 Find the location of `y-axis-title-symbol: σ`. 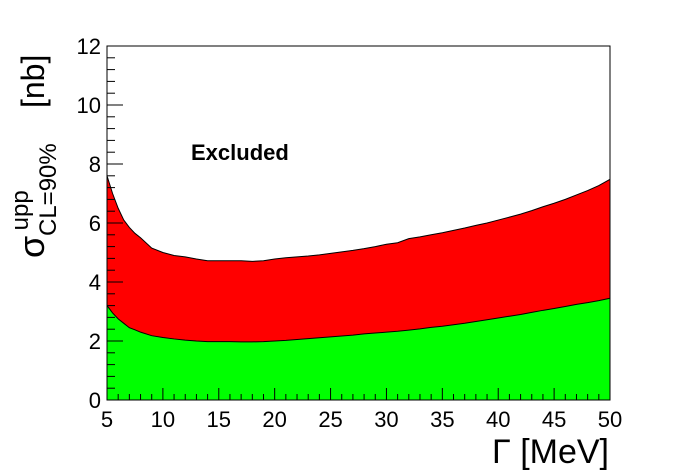

y-axis-title-symbol: σ is located at coordinates (31, 247).